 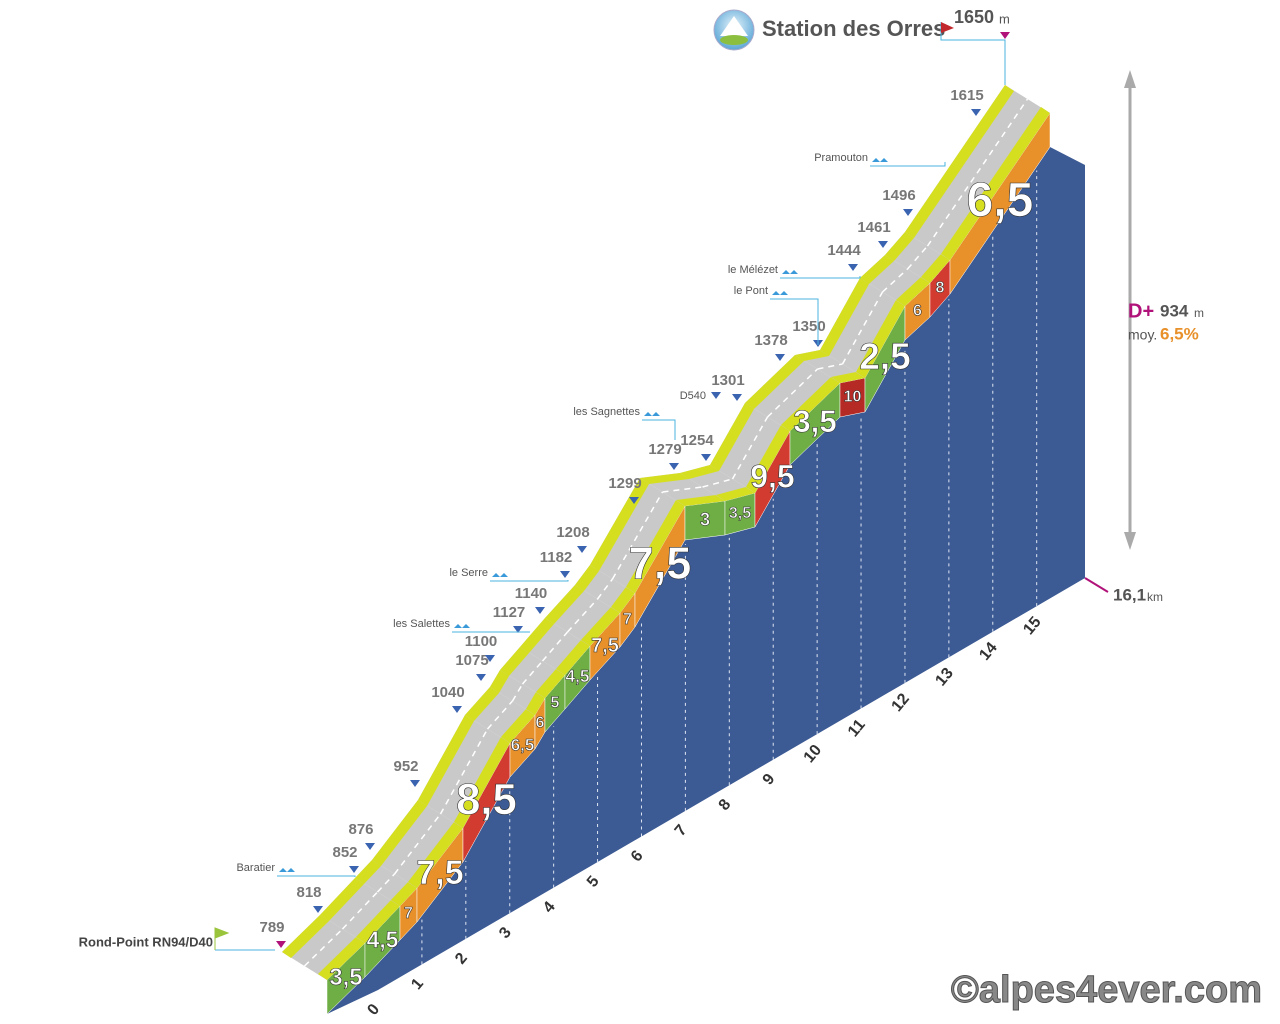 What do you see at coordinates (417, 984) in the screenshot?
I see `km-label: 1` at bounding box center [417, 984].